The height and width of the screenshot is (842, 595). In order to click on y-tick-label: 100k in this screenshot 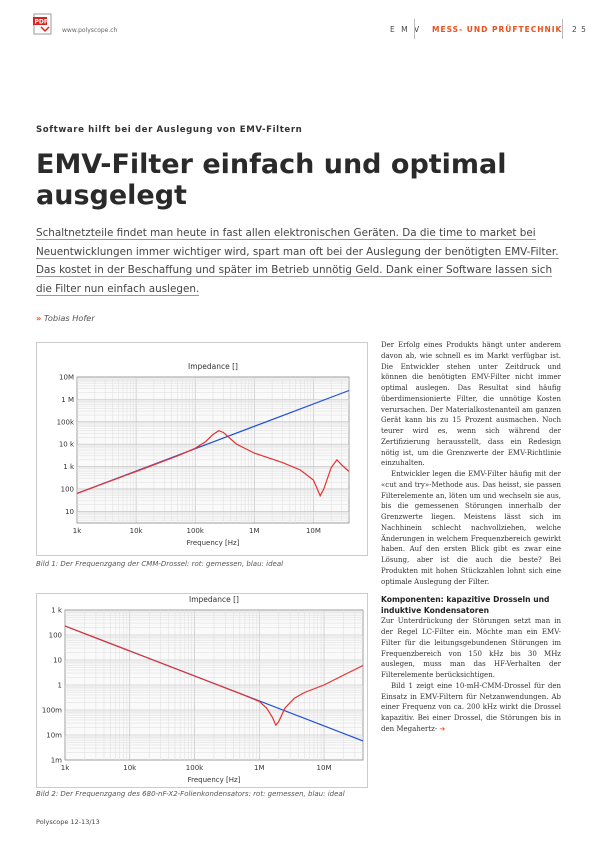, I will do `click(66, 422)`.